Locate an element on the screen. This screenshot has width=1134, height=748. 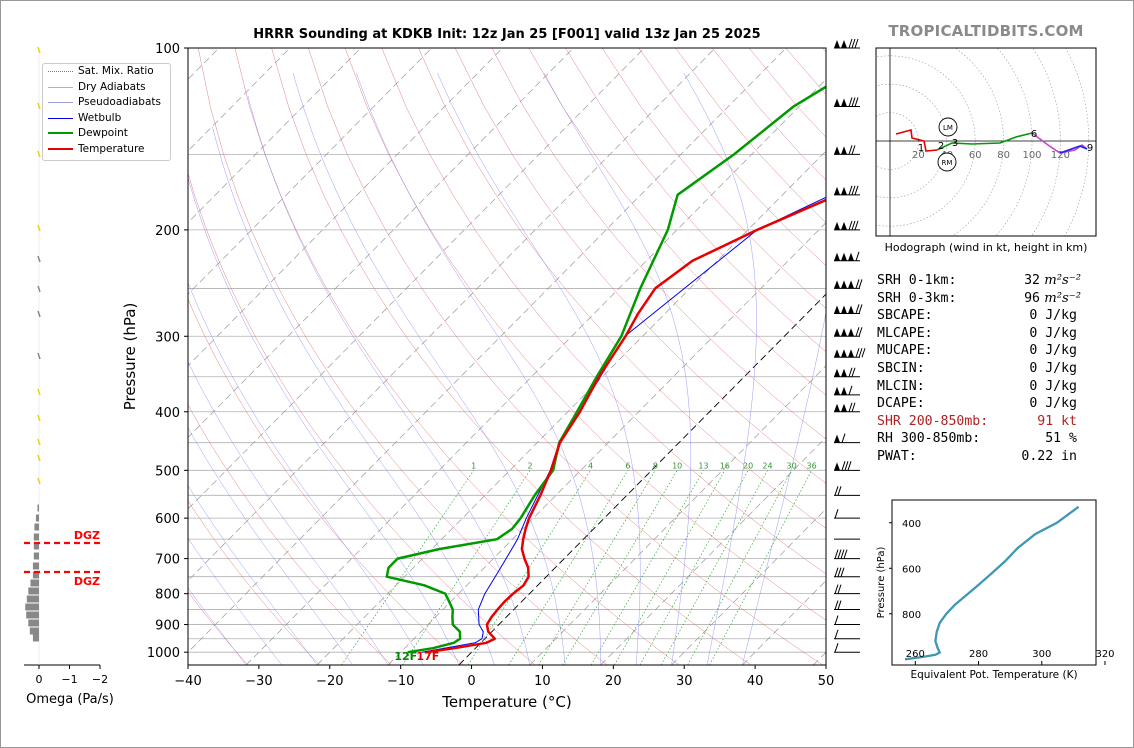
y-tick-label: 500 is located at coordinates (167, 471).